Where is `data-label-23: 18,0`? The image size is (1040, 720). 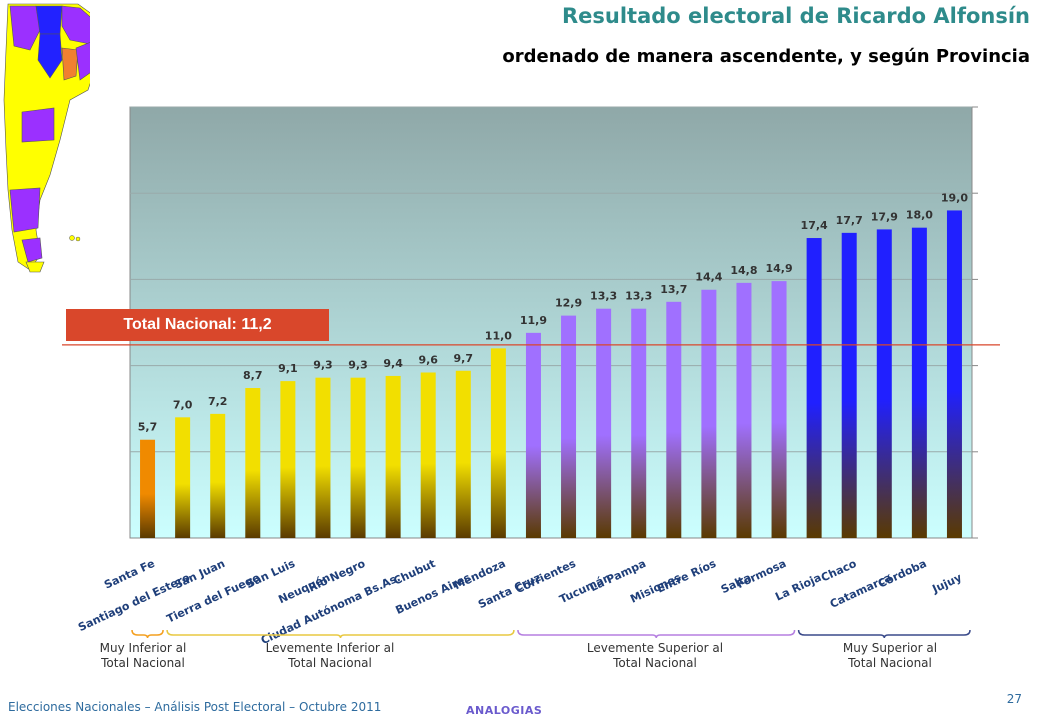
data-label-23: 18,0 is located at coordinates (919, 215).